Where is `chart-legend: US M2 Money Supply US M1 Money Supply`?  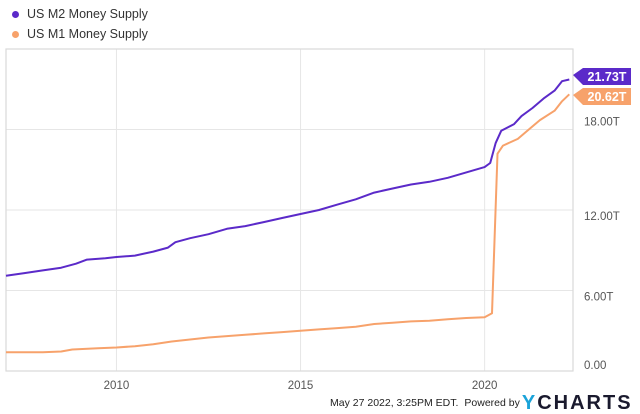 chart-legend: US M2 Money Supply US M1 Money Supply is located at coordinates (80, 24).